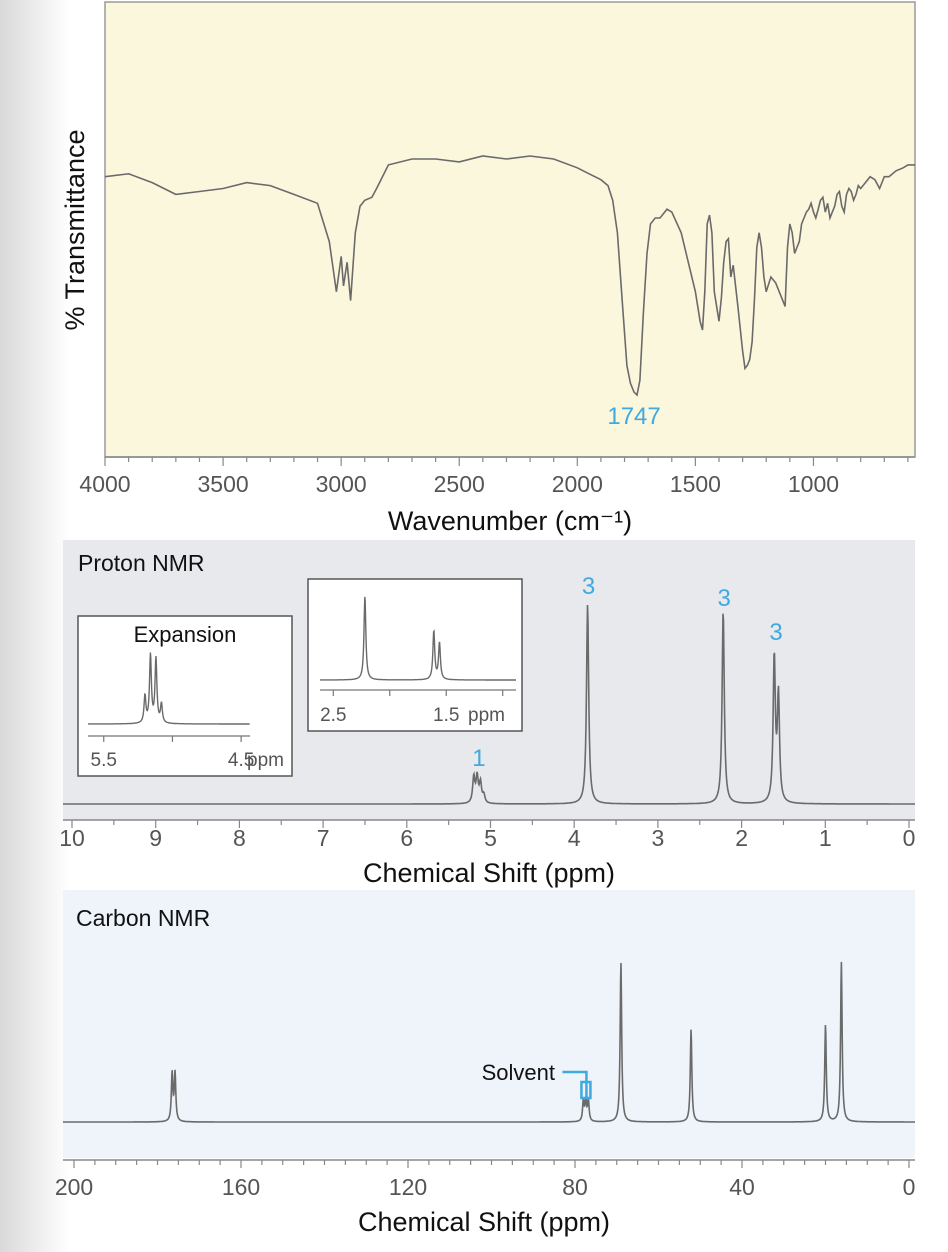  Describe the element at coordinates (497, 476) in the screenshot. I see `ir-x-axis: 4000 3500 3000 2500 2000 1500 1000` at that location.